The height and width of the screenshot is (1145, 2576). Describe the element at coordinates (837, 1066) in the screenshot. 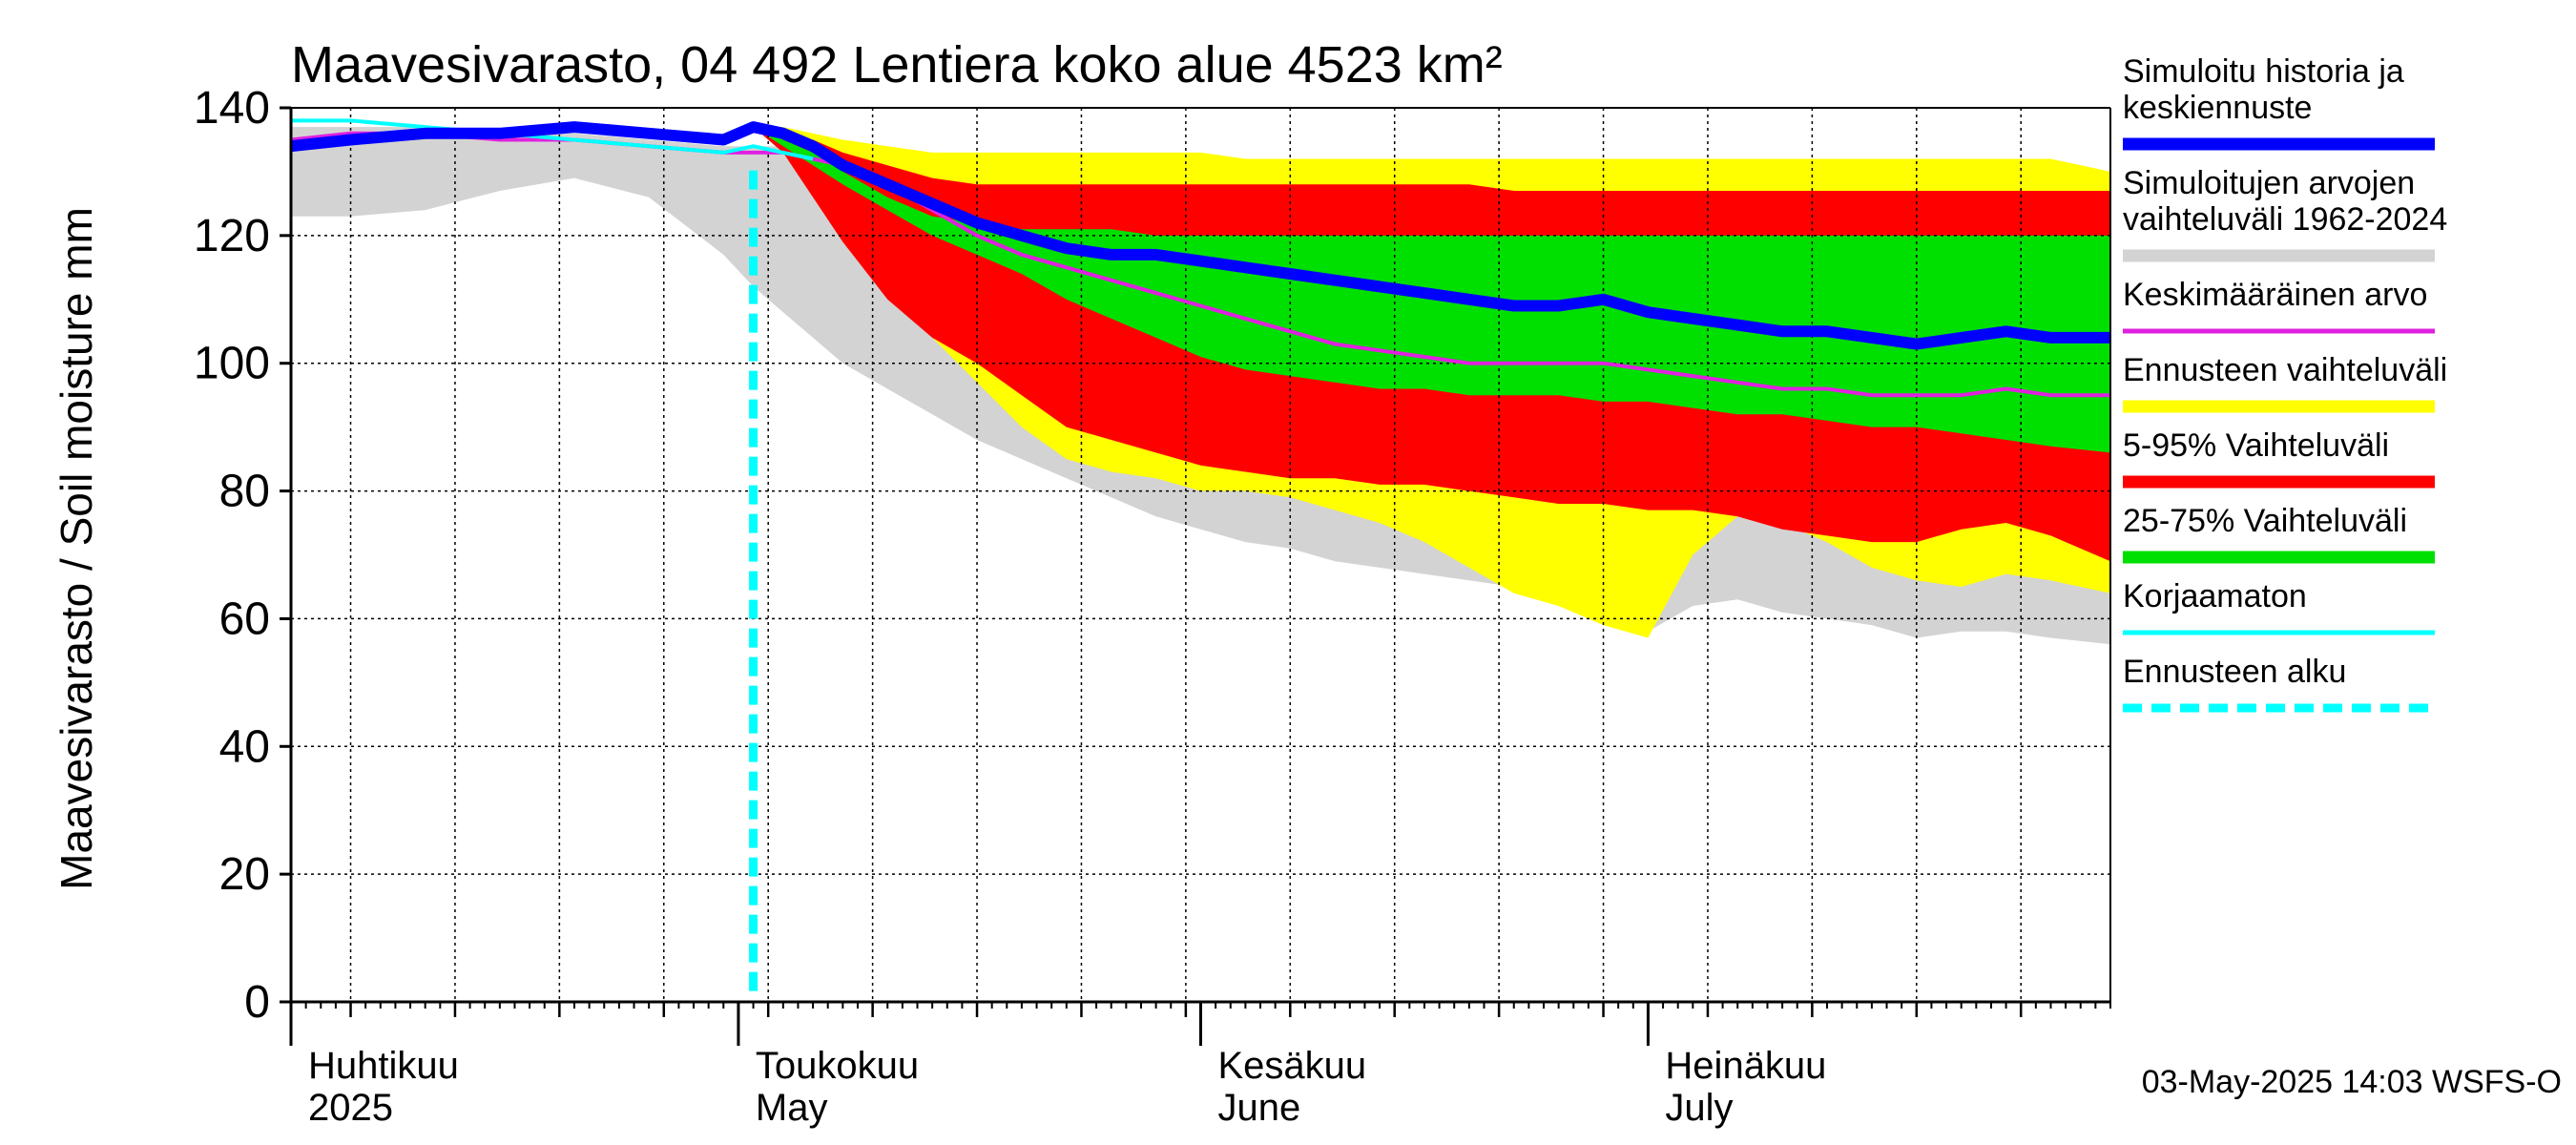

I see `x-month-label-fi: Toukokuu` at that location.